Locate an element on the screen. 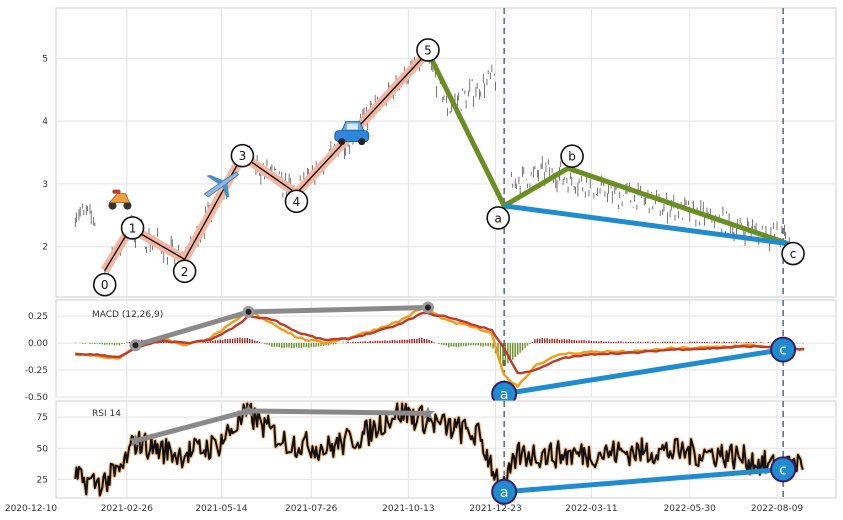 This screenshot has width=843, height=520. y-tick-label: 2 is located at coordinates (45, 248).